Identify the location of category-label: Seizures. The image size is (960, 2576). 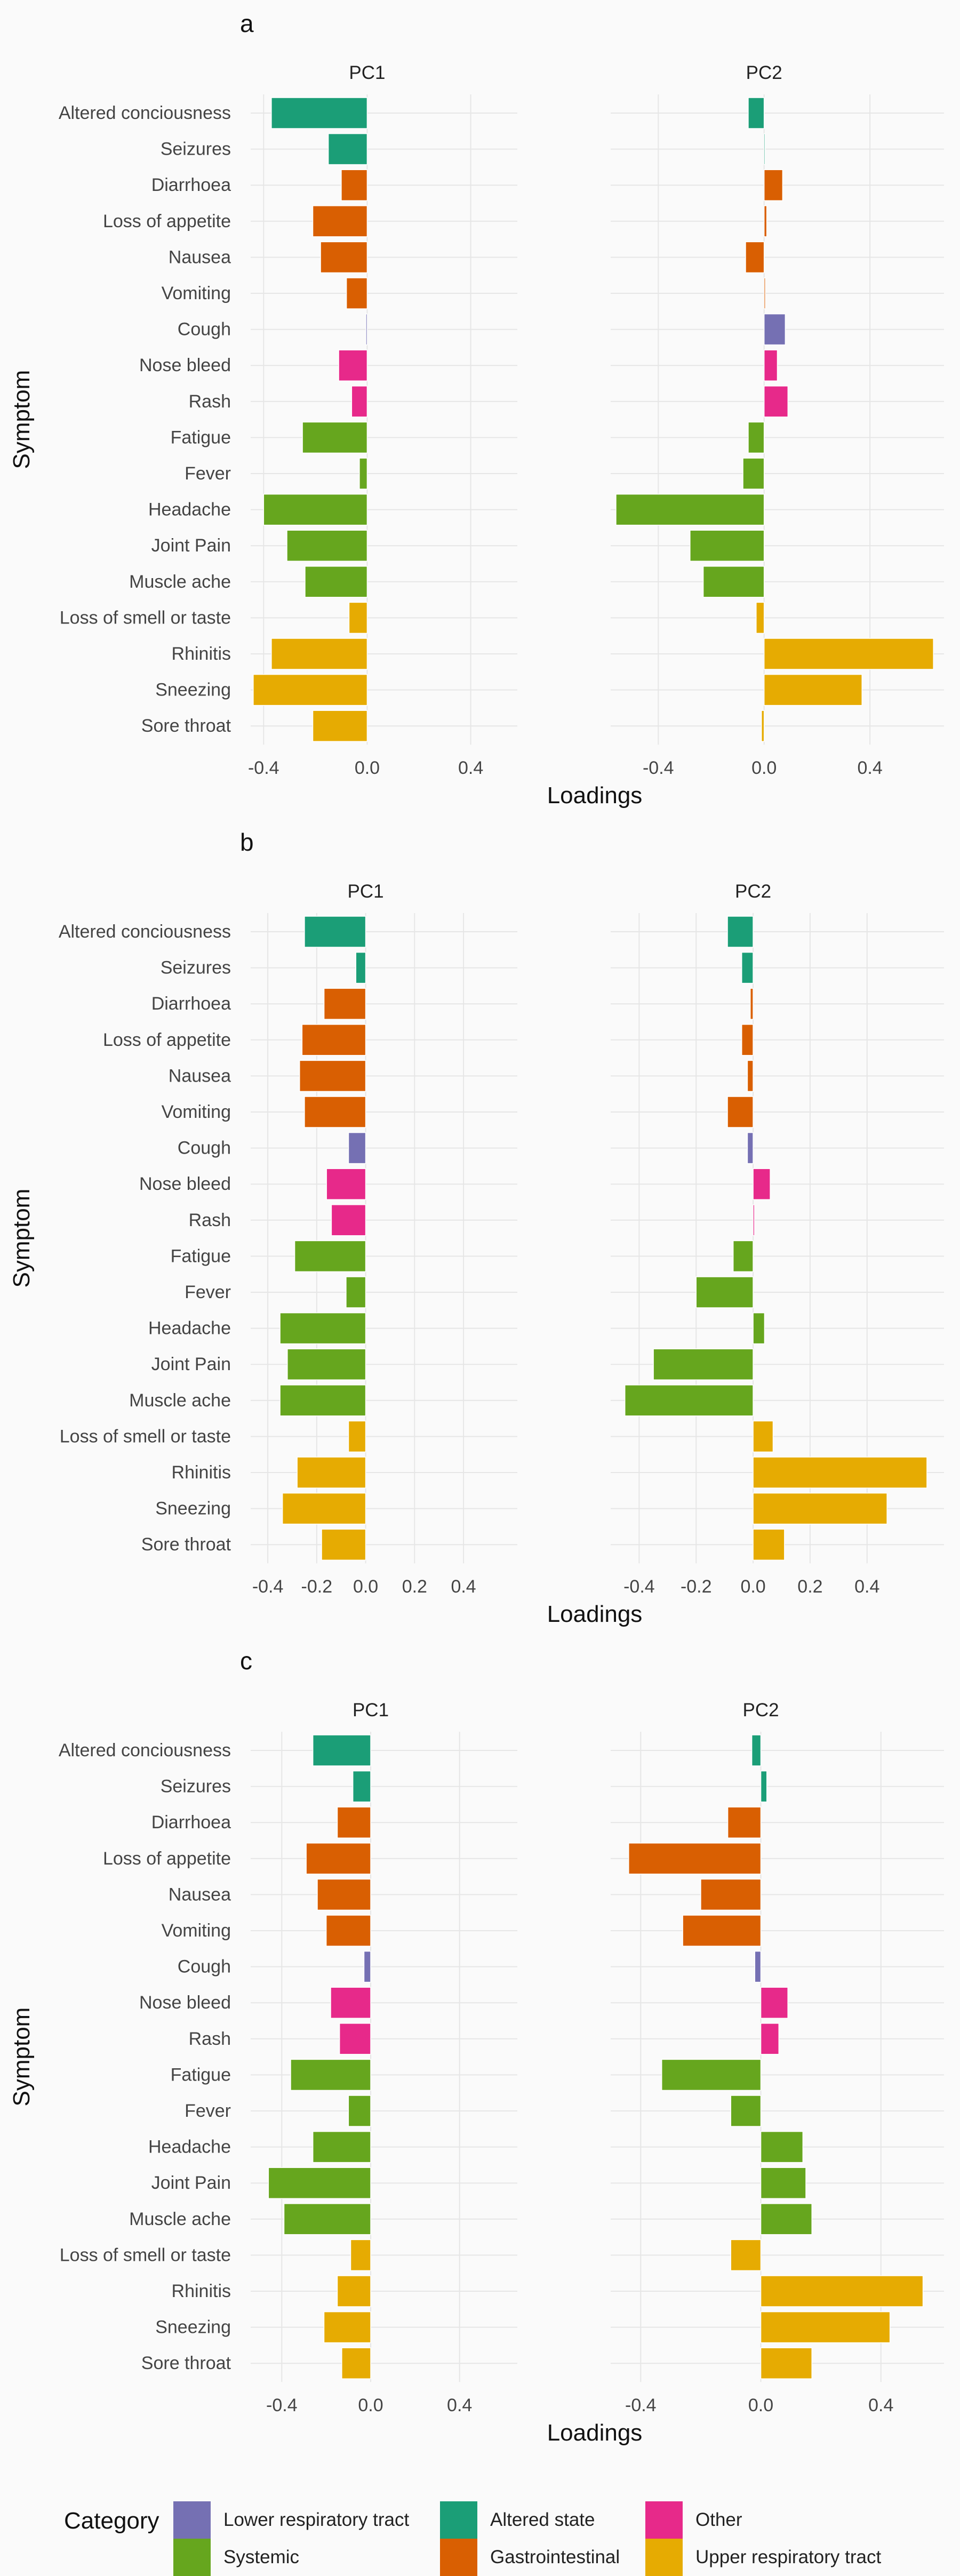
(196, 968).